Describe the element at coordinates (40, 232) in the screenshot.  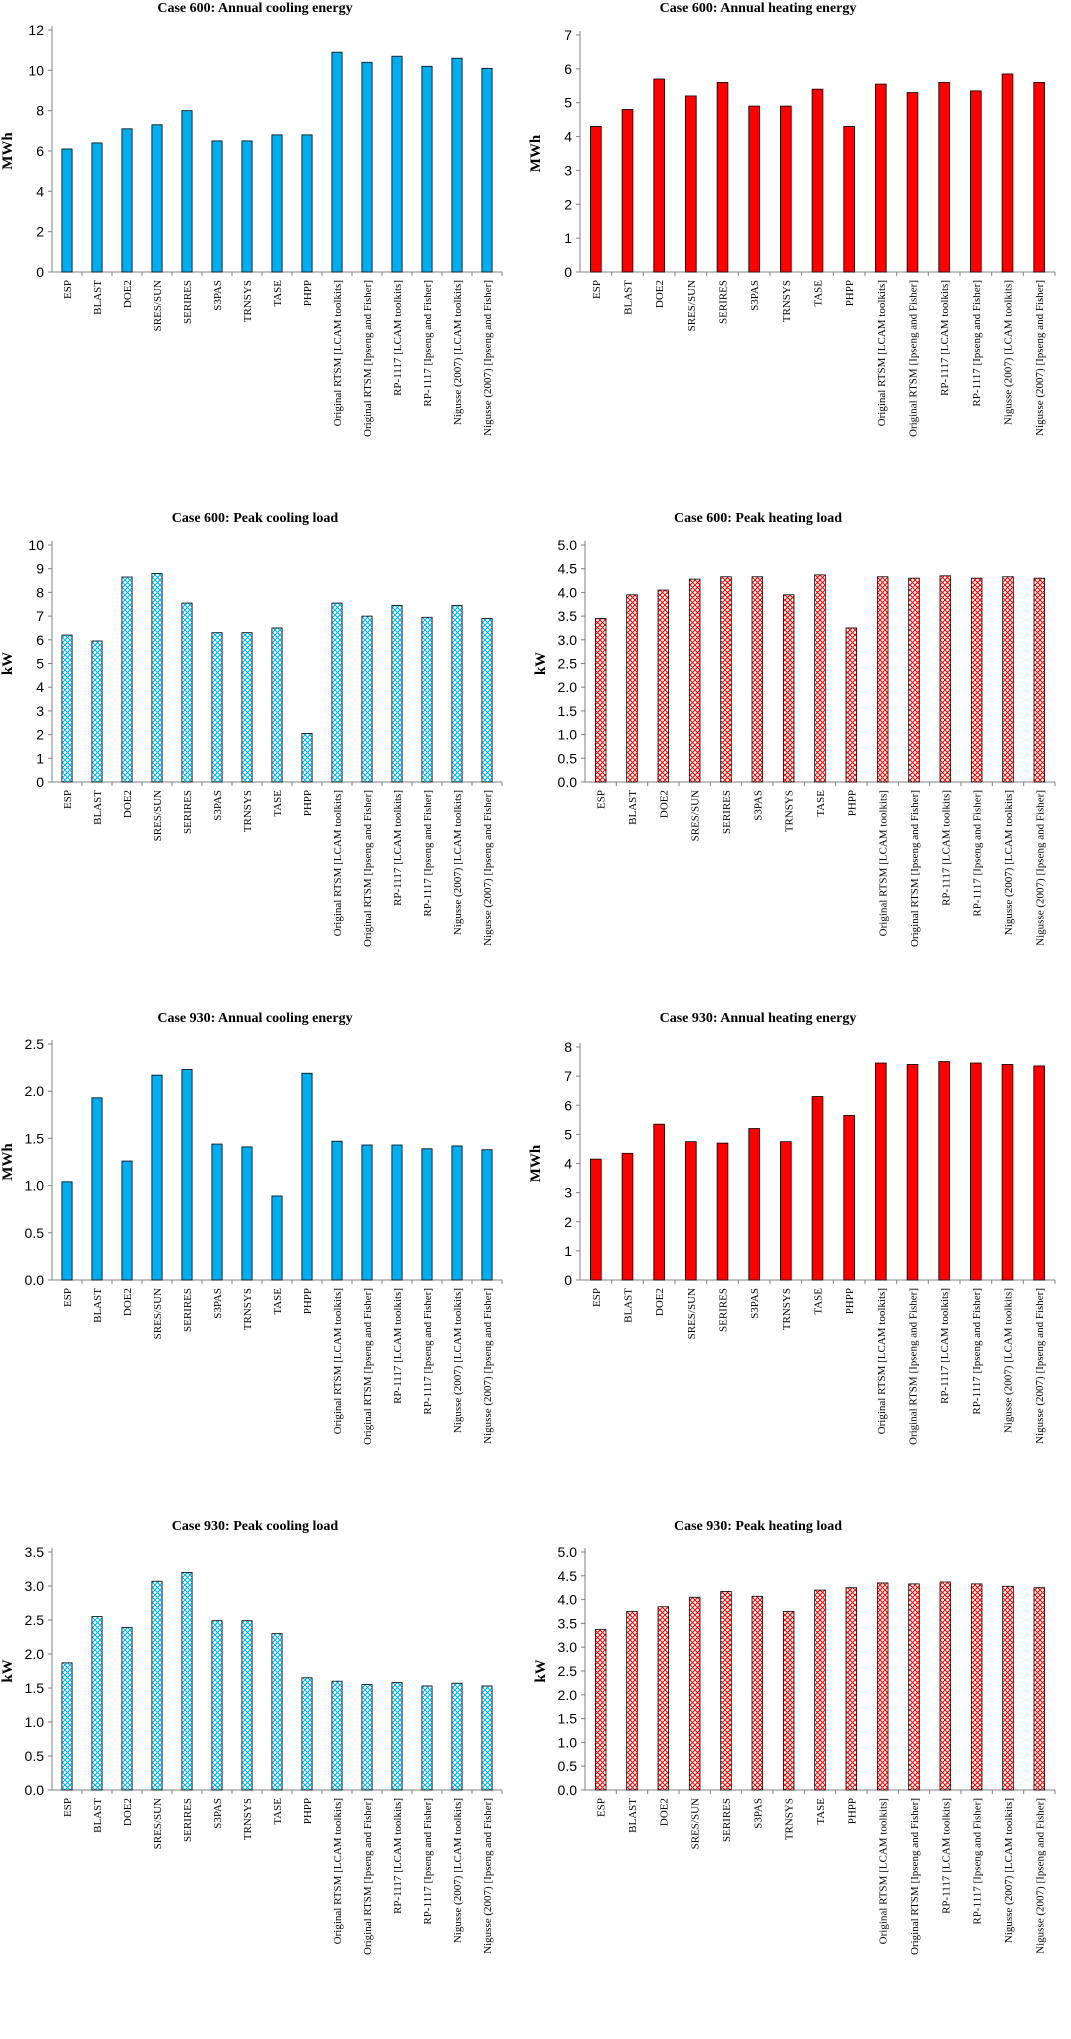
I see `y-tick-label: 2` at that location.